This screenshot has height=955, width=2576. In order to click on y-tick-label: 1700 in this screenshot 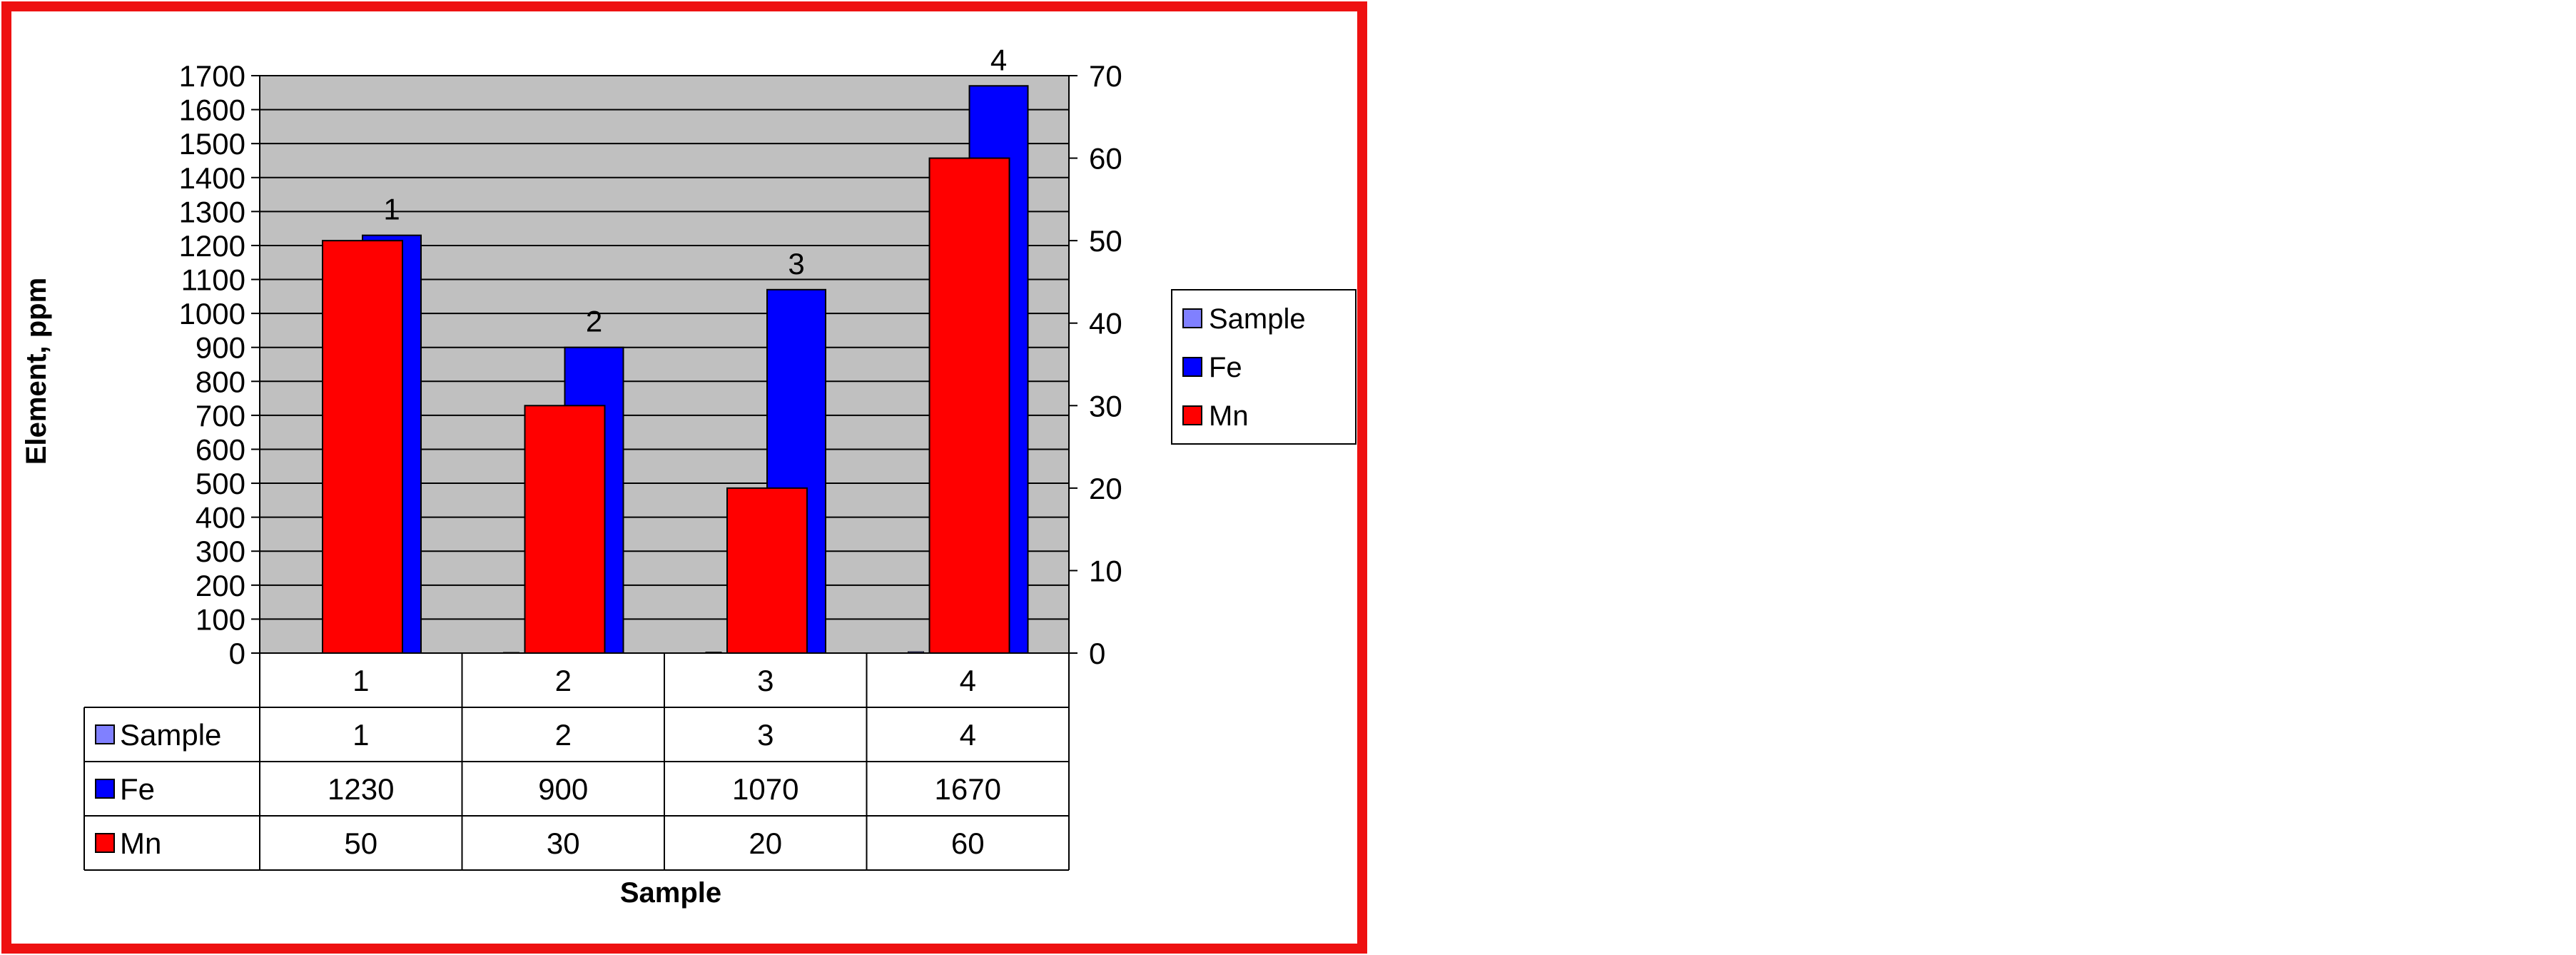, I will do `click(212, 76)`.